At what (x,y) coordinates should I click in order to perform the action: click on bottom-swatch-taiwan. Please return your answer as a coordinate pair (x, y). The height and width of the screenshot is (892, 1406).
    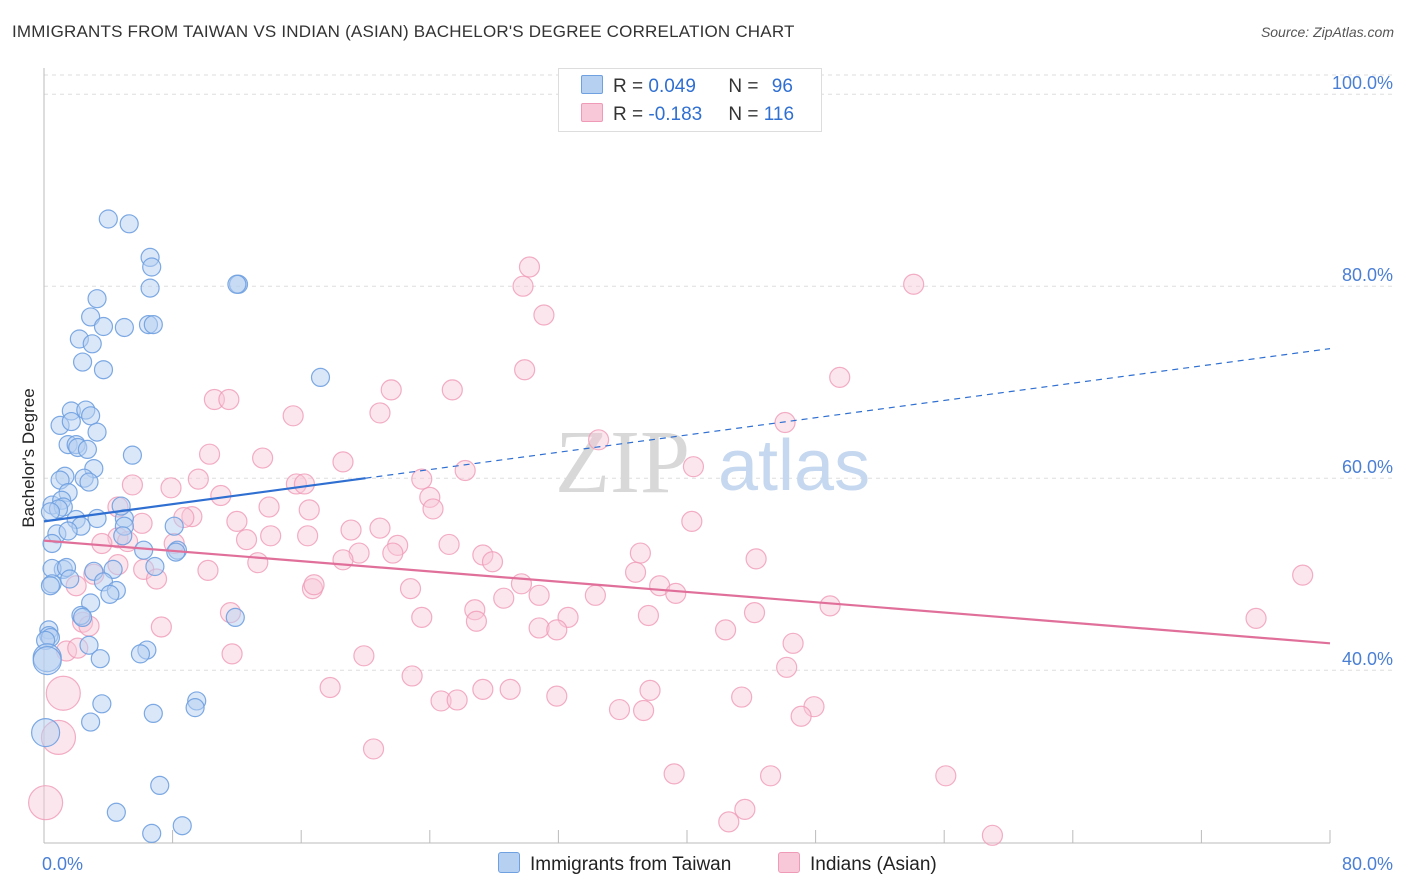
    Looking at the image, I should click on (509, 862).